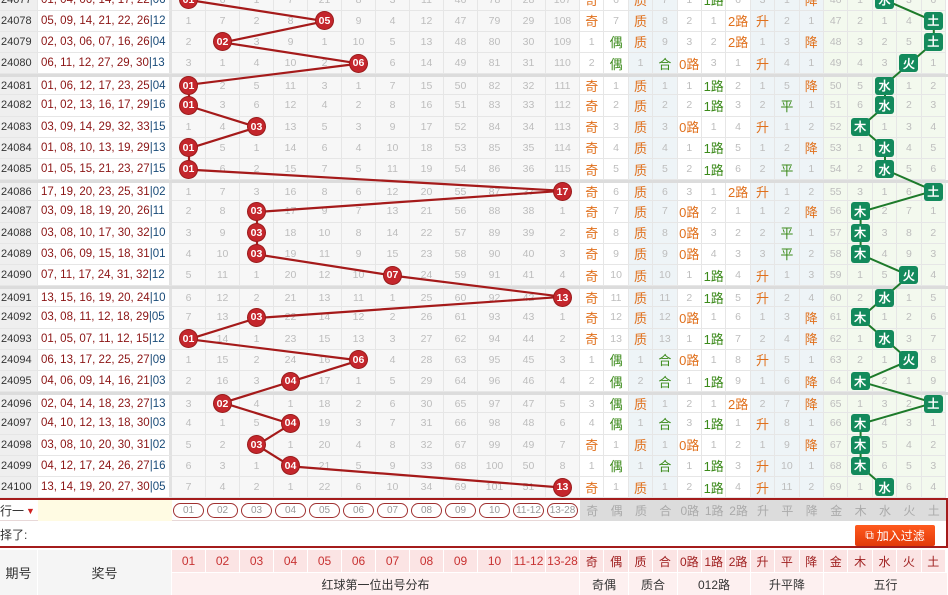  I want to click on dist-cell: 57, so click(461, 233).